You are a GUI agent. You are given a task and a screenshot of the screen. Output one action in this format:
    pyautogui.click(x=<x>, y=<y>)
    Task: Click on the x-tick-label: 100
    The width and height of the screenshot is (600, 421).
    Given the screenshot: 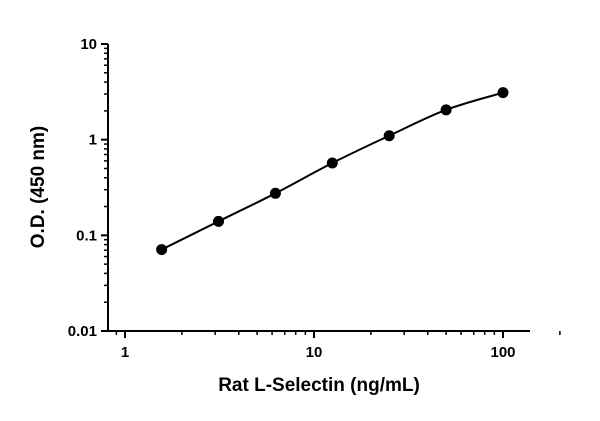 What is the action you would take?
    pyautogui.click(x=502, y=352)
    